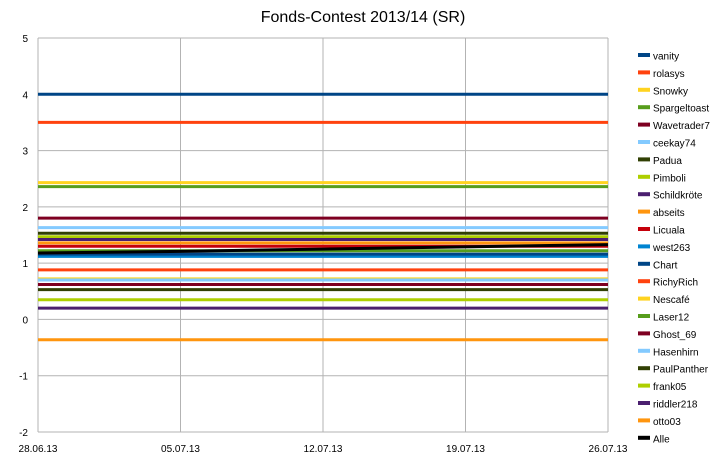 The height and width of the screenshot is (455, 726). Describe the element at coordinates (675, 283) in the screenshot. I see `legend-label: RichyRich` at that location.